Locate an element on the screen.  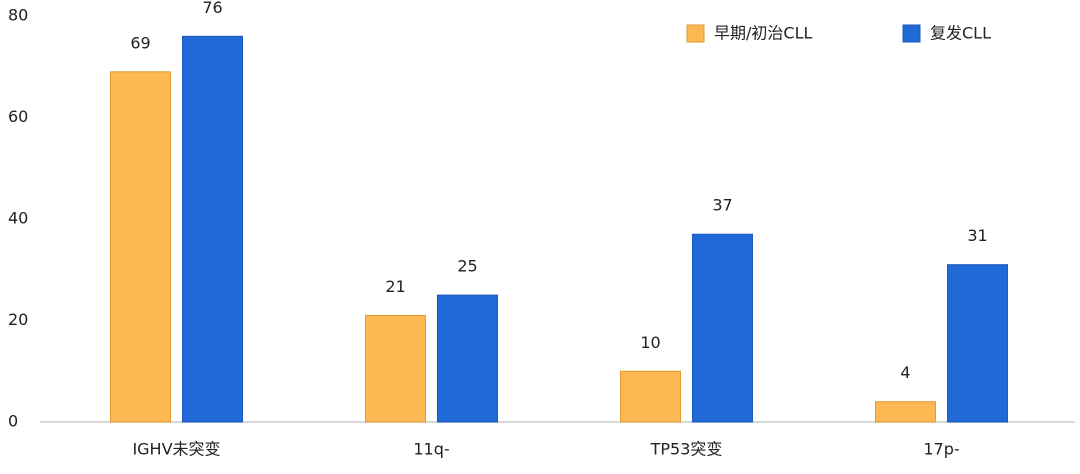
value-label: 69 is located at coordinates (140, 42).